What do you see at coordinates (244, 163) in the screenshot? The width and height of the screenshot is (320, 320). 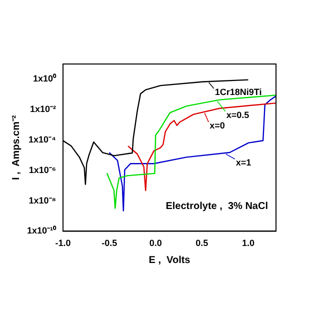 I see `legend-label: x=1` at bounding box center [244, 163].